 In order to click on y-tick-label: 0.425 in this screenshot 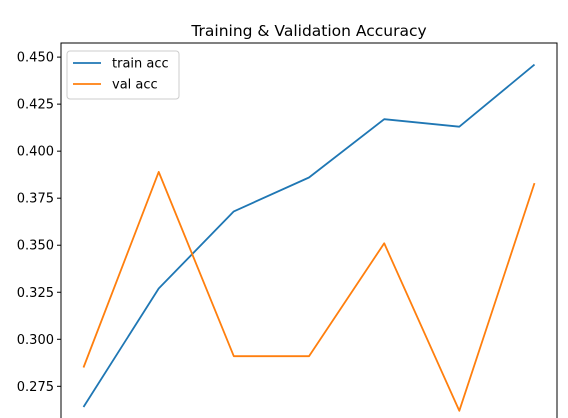, I will do `click(35, 105)`.